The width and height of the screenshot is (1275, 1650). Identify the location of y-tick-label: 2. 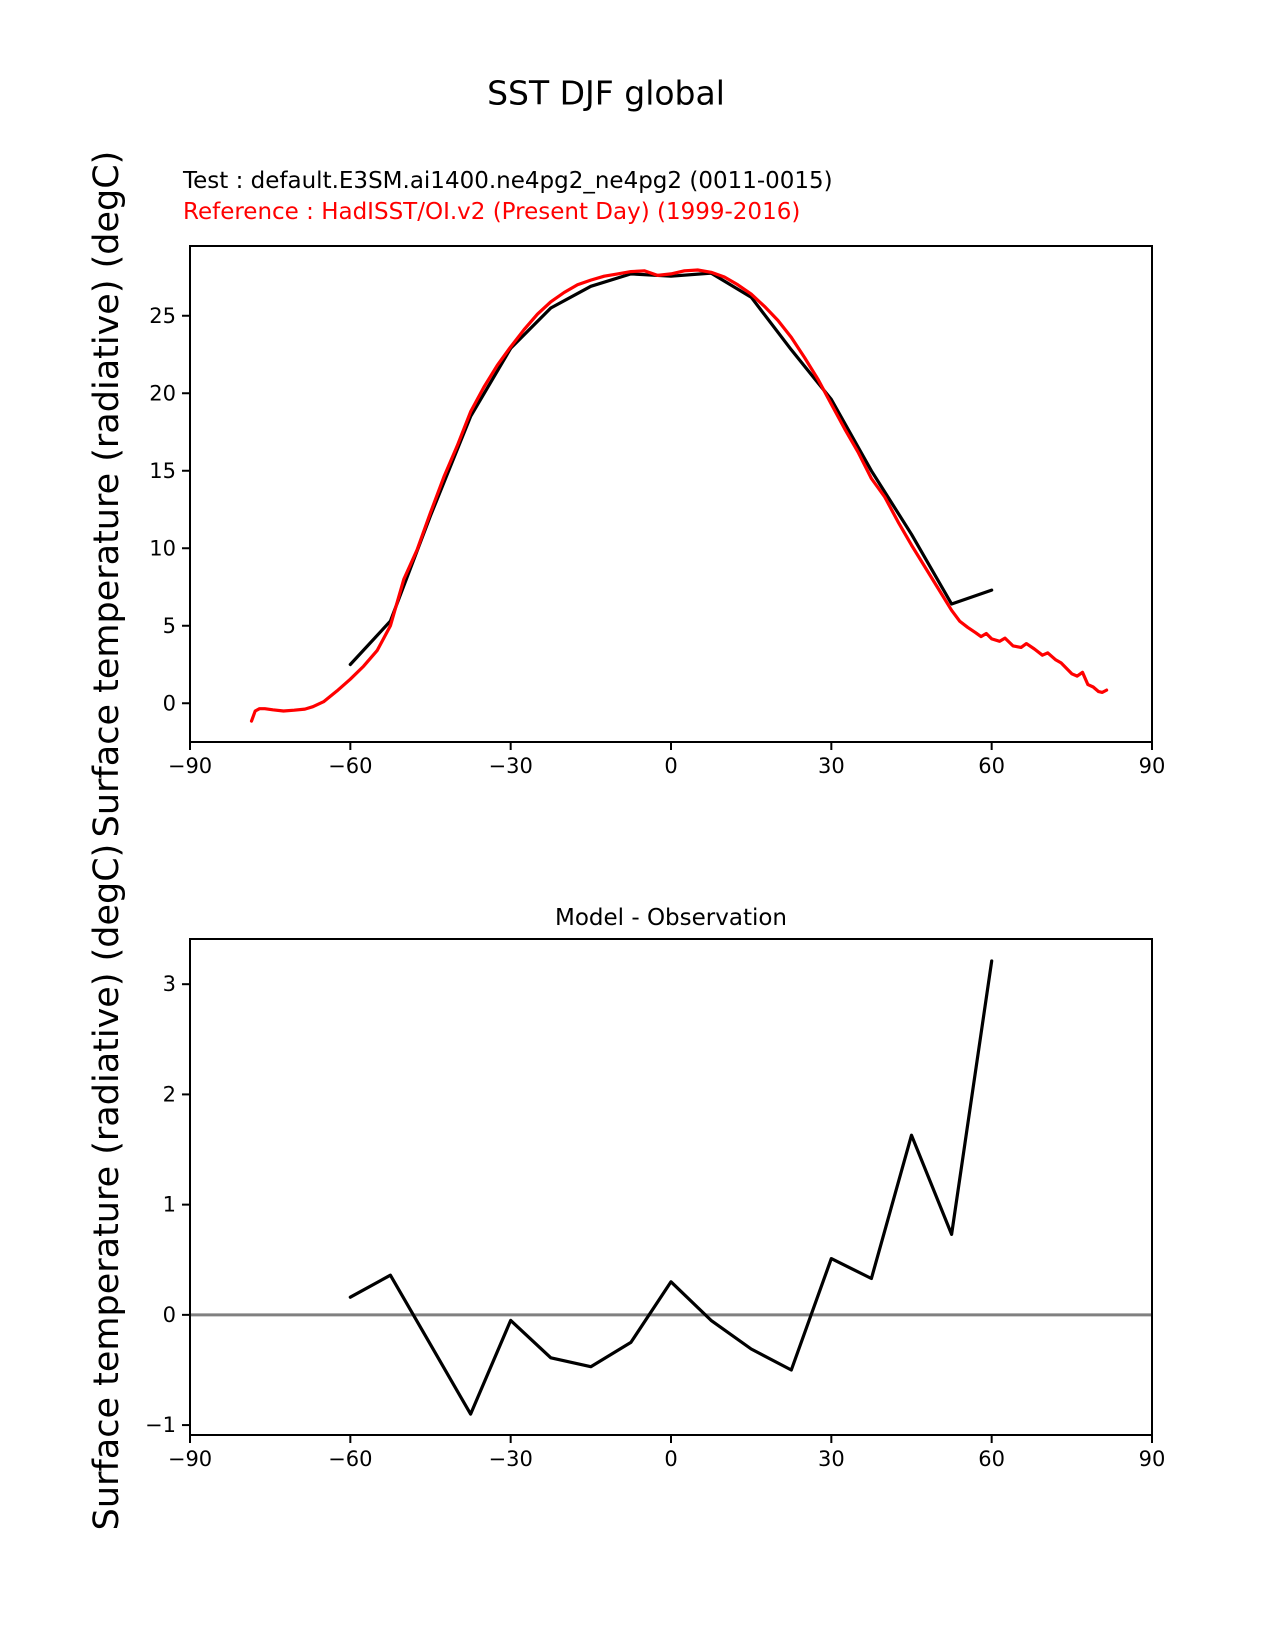
(169, 1094).